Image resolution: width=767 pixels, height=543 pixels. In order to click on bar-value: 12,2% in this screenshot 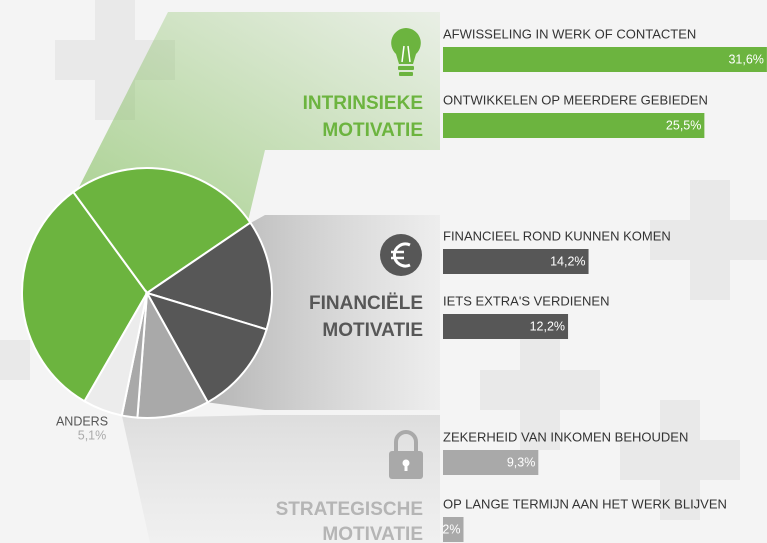, I will do `click(547, 326)`.